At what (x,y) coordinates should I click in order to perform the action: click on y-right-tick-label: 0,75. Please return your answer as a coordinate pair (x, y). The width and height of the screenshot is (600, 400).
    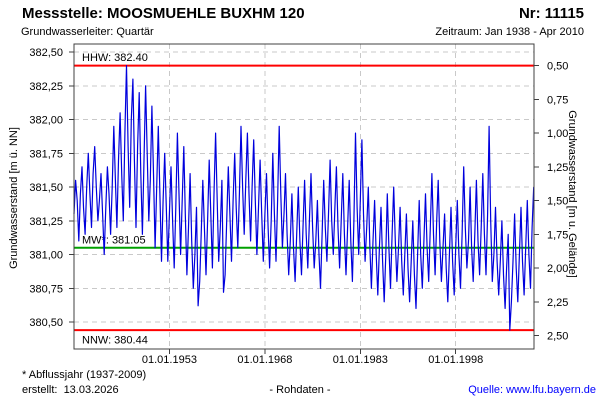
    Looking at the image, I should click on (557, 100).